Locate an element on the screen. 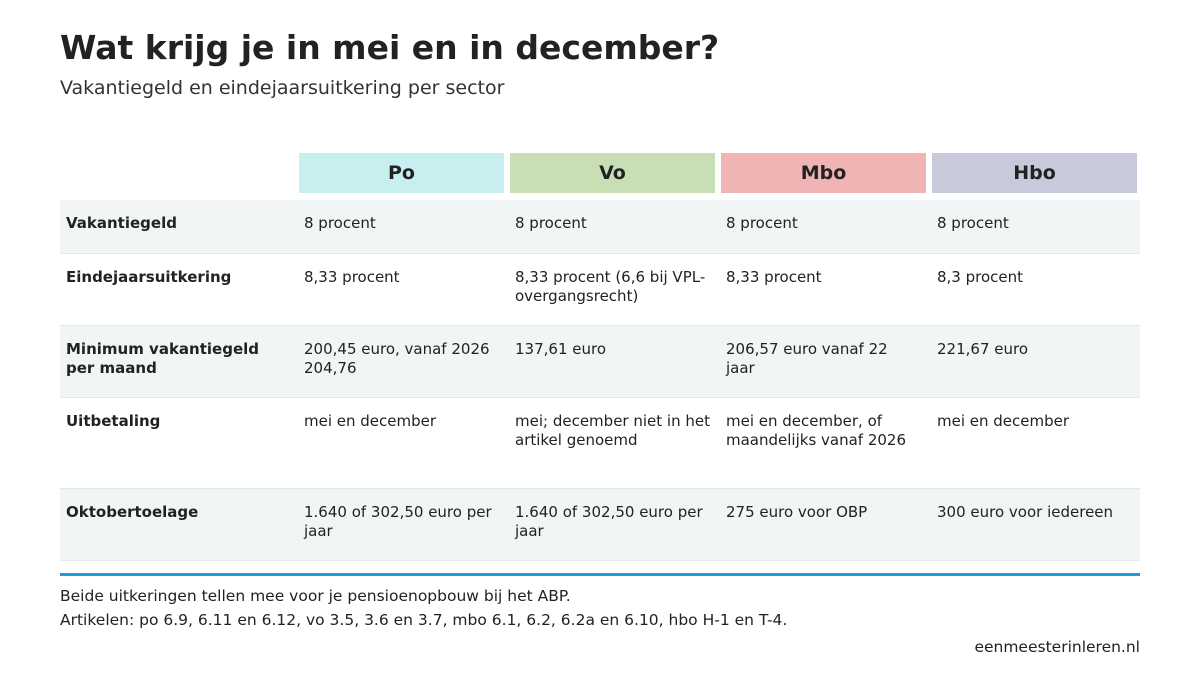 This screenshot has height=675, width=1200. column-header: Hbo is located at coordinates (1034, 176).